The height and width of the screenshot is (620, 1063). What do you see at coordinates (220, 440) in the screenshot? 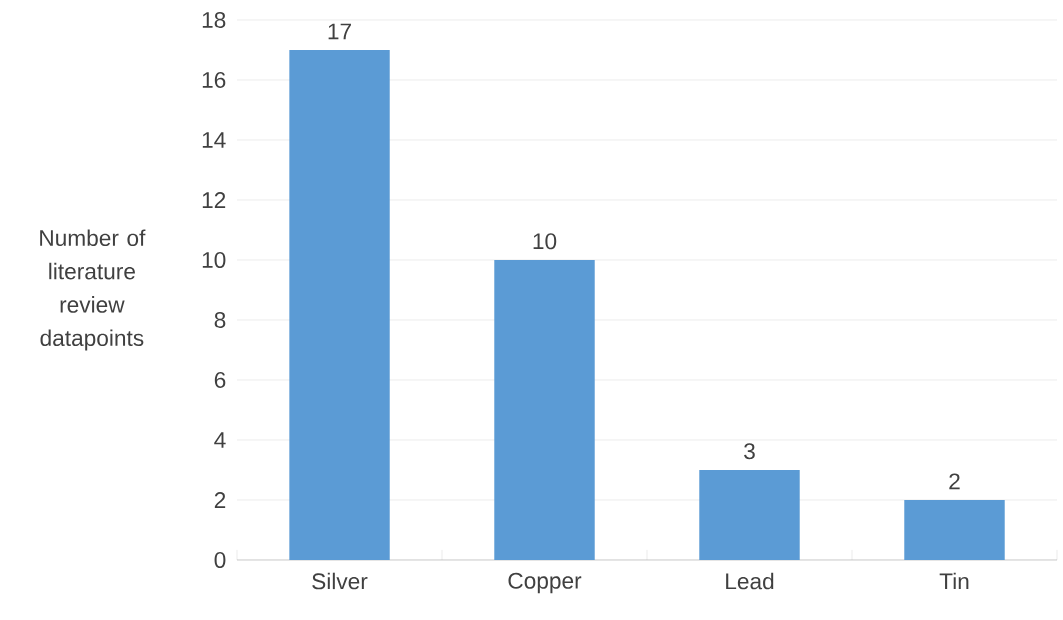
I see `y-tick-label: 4` at bounding box center [220, 440].